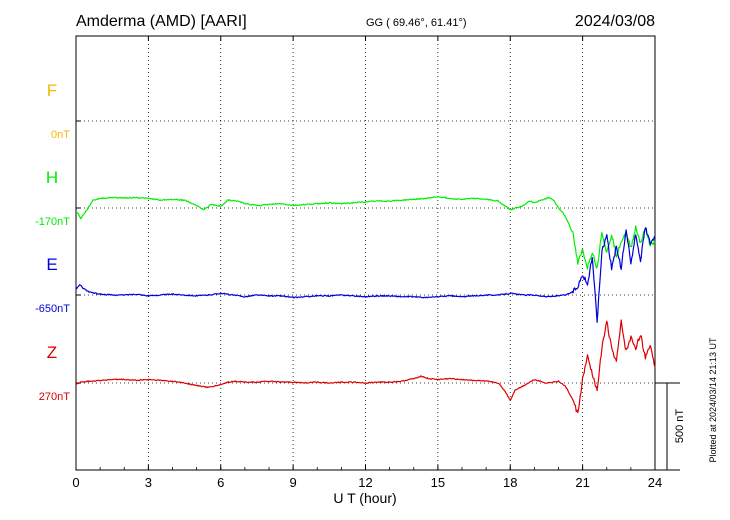 The image size is (730, 520). I want to click on series-baseline-e: -650nT, so click(52, 309).